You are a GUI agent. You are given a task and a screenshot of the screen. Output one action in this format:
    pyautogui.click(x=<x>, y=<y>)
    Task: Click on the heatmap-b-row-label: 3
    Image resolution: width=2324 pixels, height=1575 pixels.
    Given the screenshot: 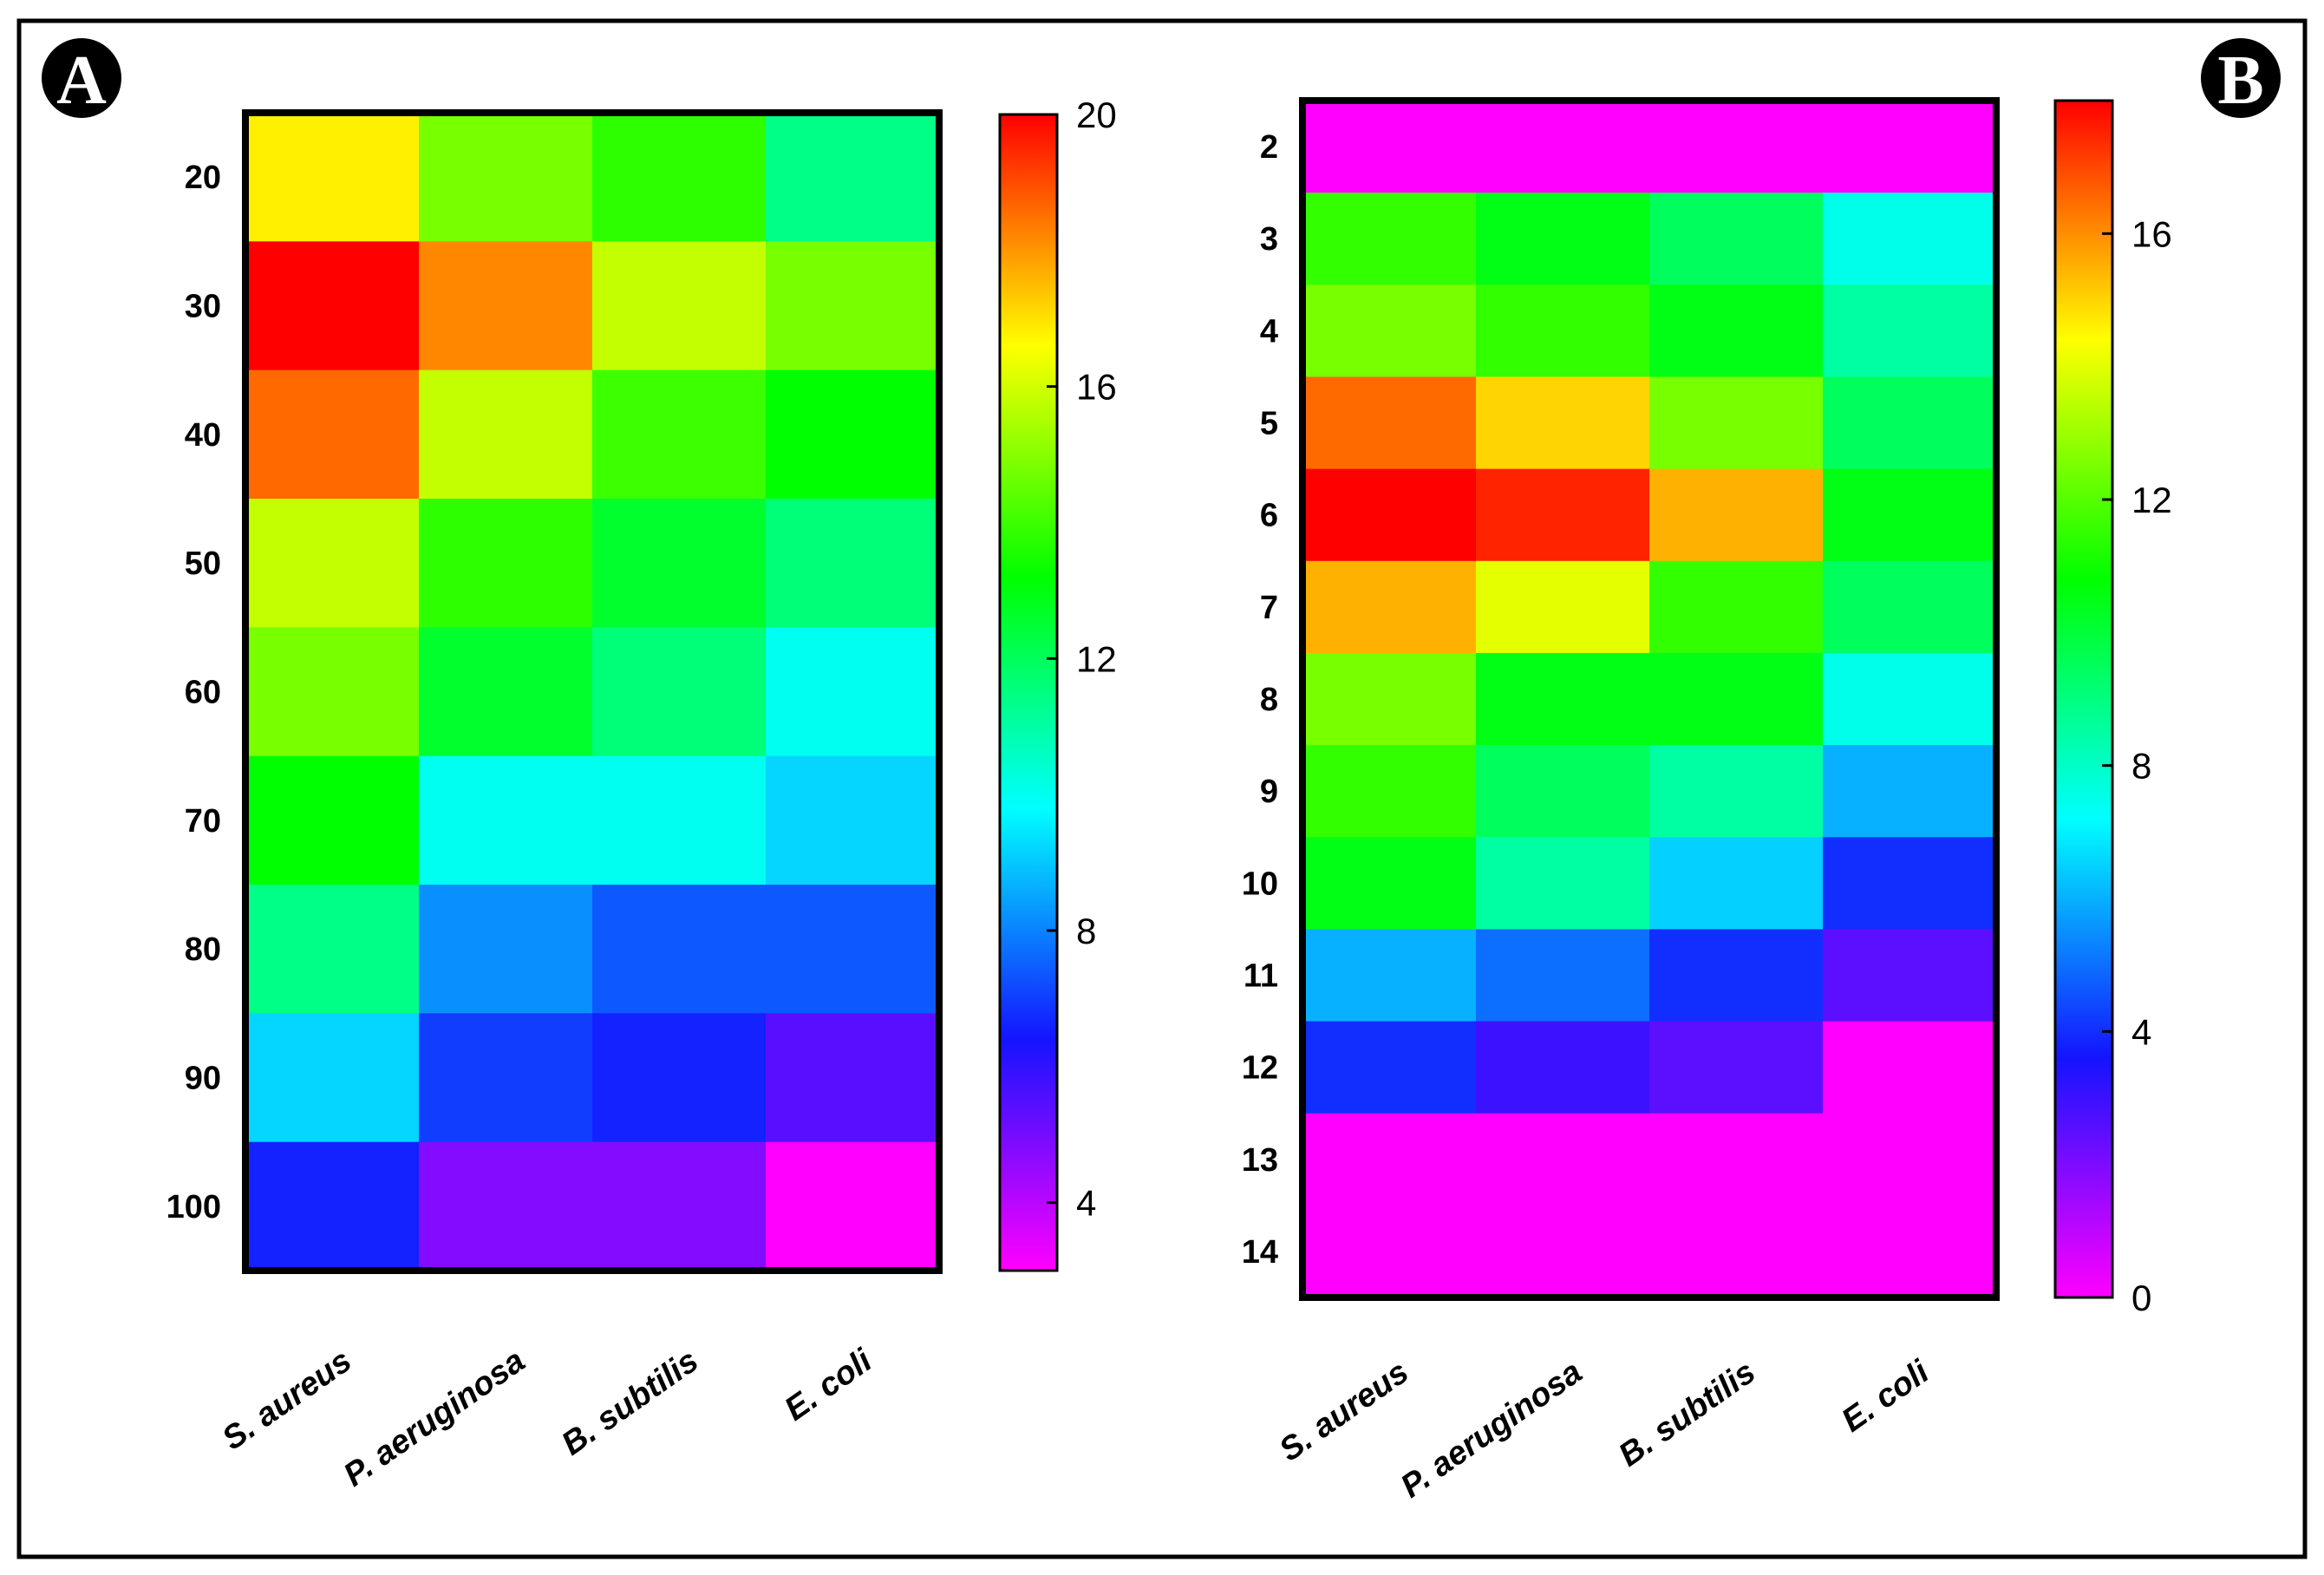 What is the action you would take?
    pyautogui.click(x=1269, y=239)
    